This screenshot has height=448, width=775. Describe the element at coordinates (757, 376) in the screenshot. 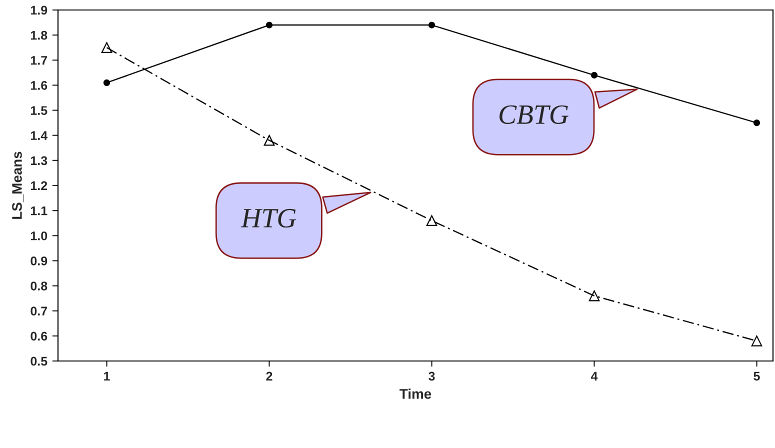

I see `x-tick-label: 5` at that location.